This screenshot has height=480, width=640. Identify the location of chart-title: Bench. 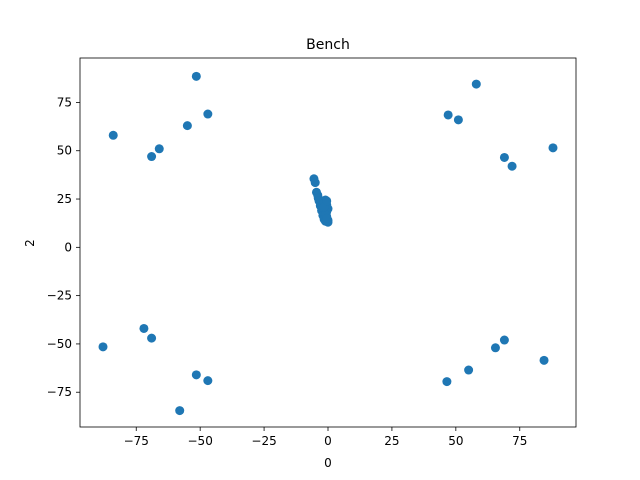
(328, 45).